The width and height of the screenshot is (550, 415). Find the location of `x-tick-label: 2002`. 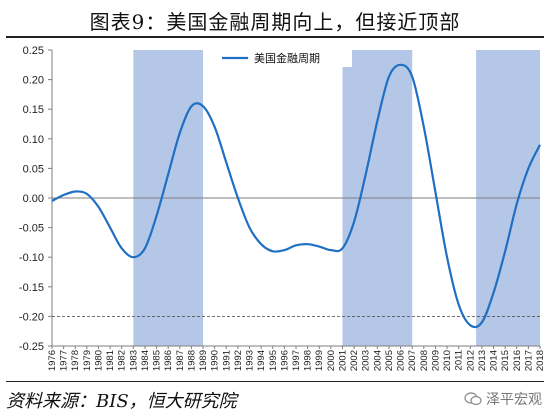

x-tick-label: 2002 is located at coordinates (354, 360).